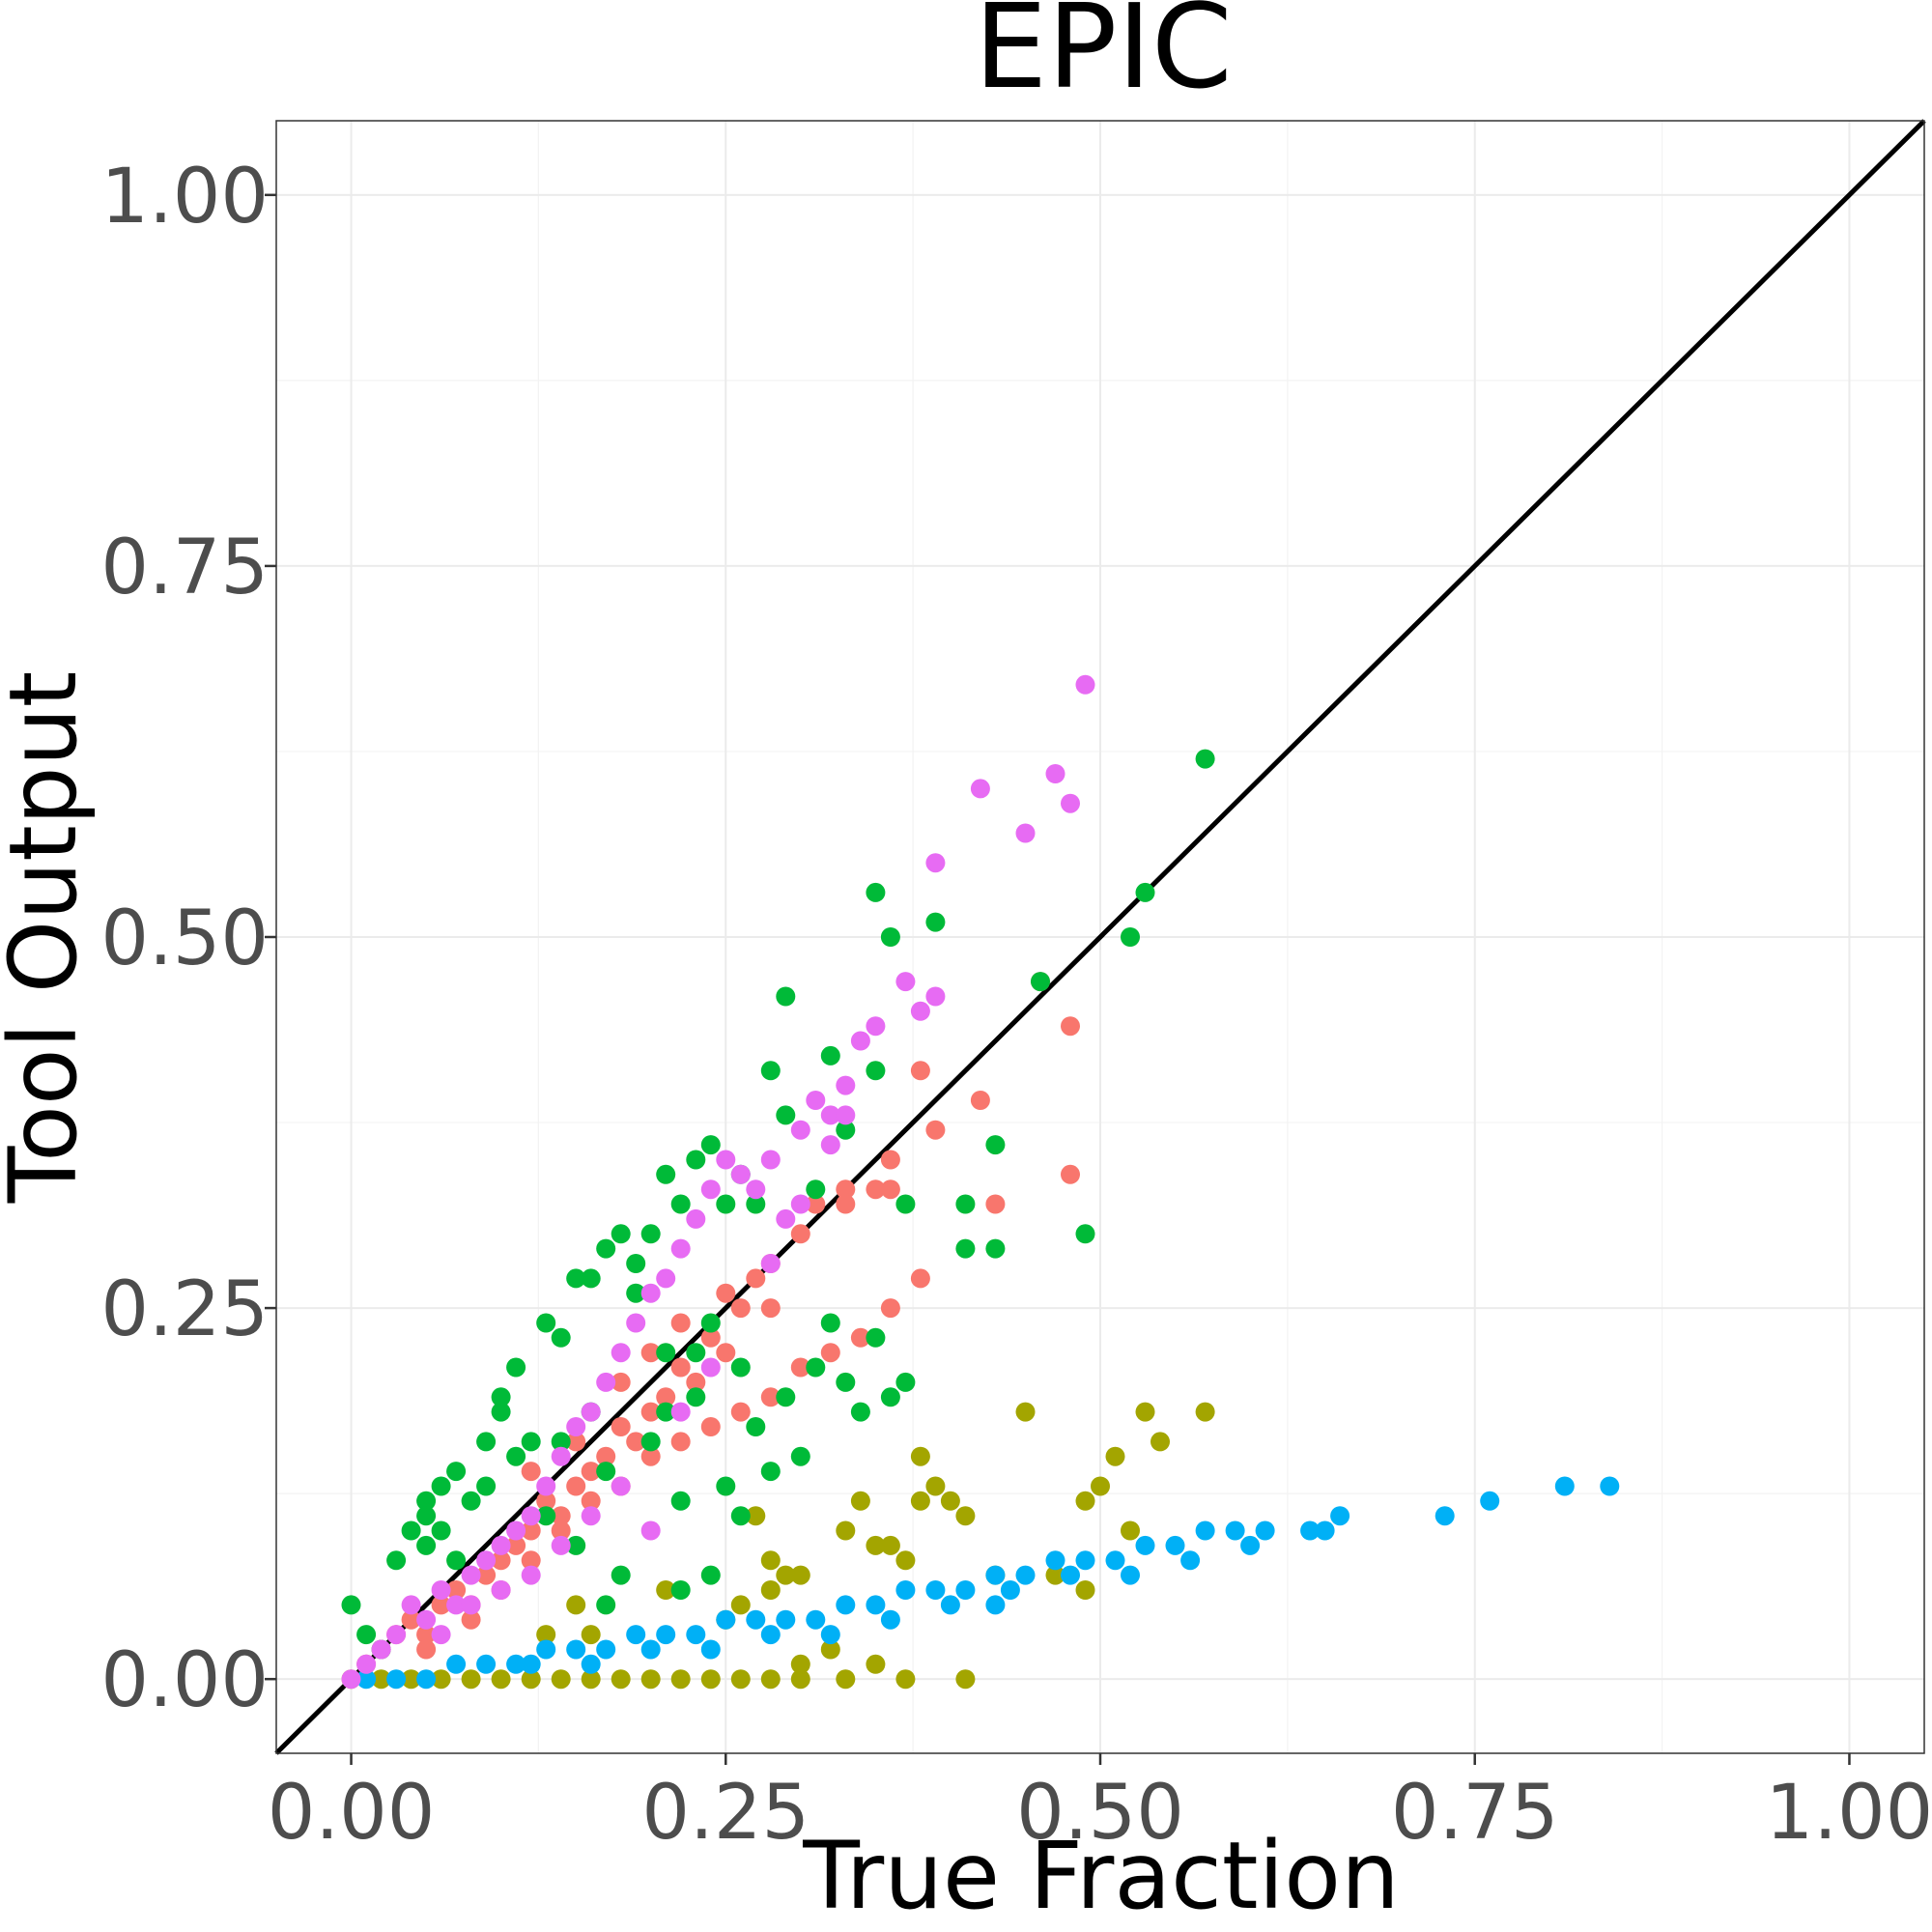 This screenshot has width=1932, height=1932. Describe the element at coordinates (49, 937) in the screenshot. I see `y-axis-label: Tool Output` at that location.